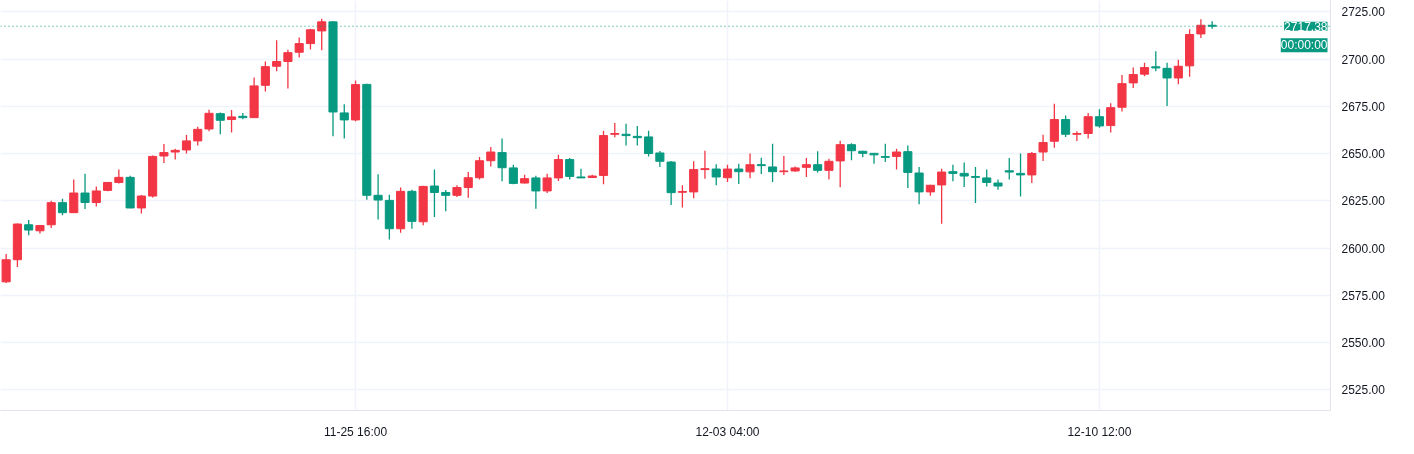 The width and height of the screenshot is (1414, 454). What do you see at coordinates (1363, 59) in the screenshot?
I see `y-tick-label: 2700.00` at bounding box center [1363, 59].